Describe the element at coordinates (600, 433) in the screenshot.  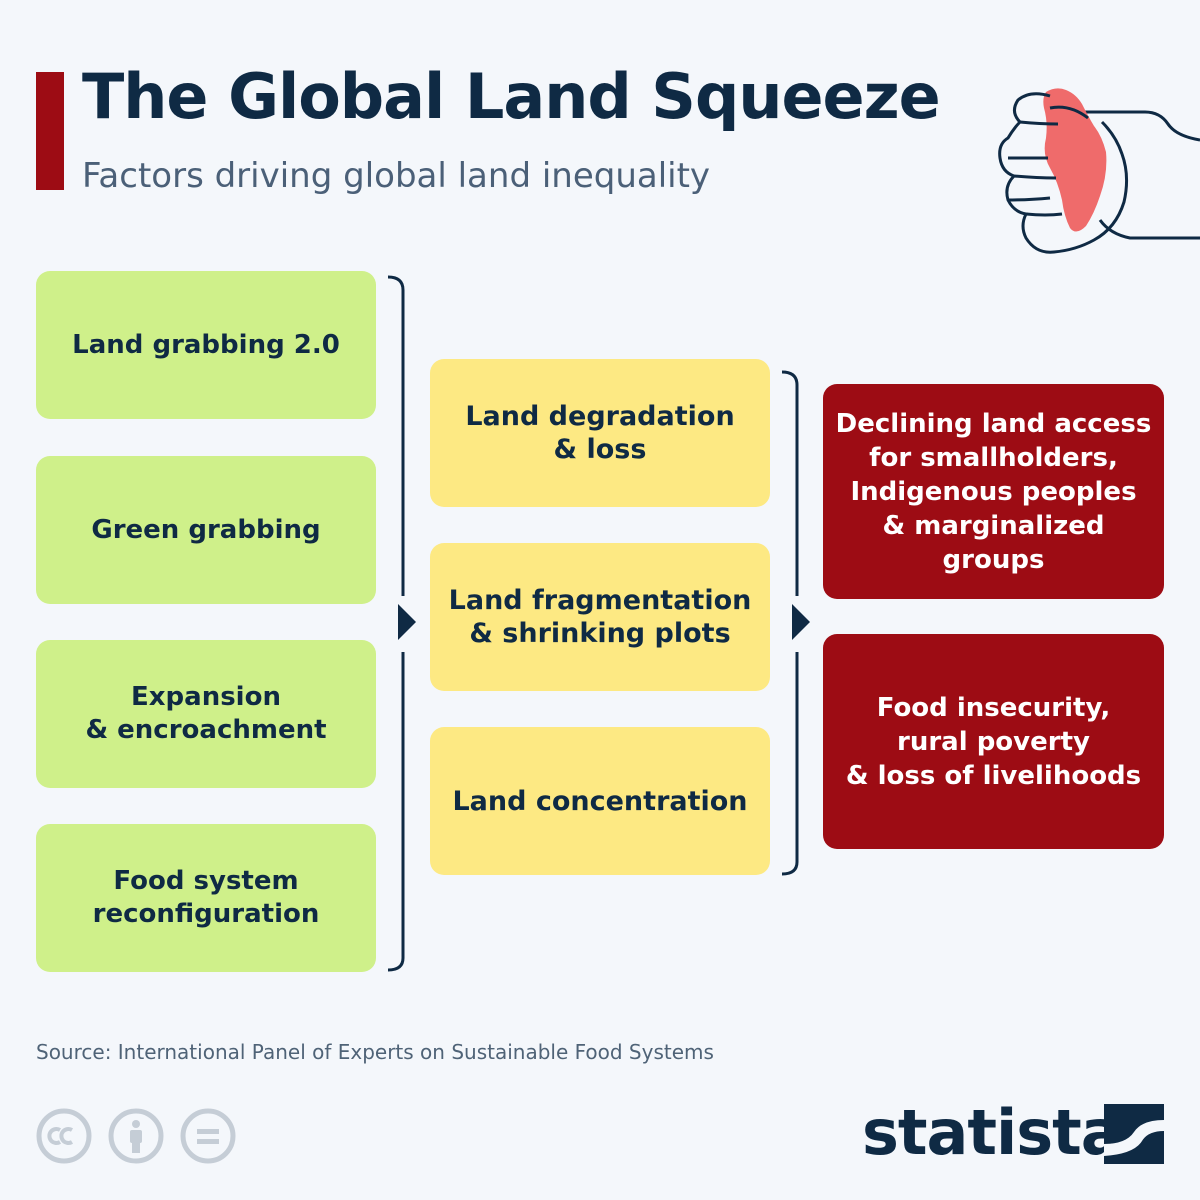
I see `process-box-degradation: Land degradation & loss` at that location.